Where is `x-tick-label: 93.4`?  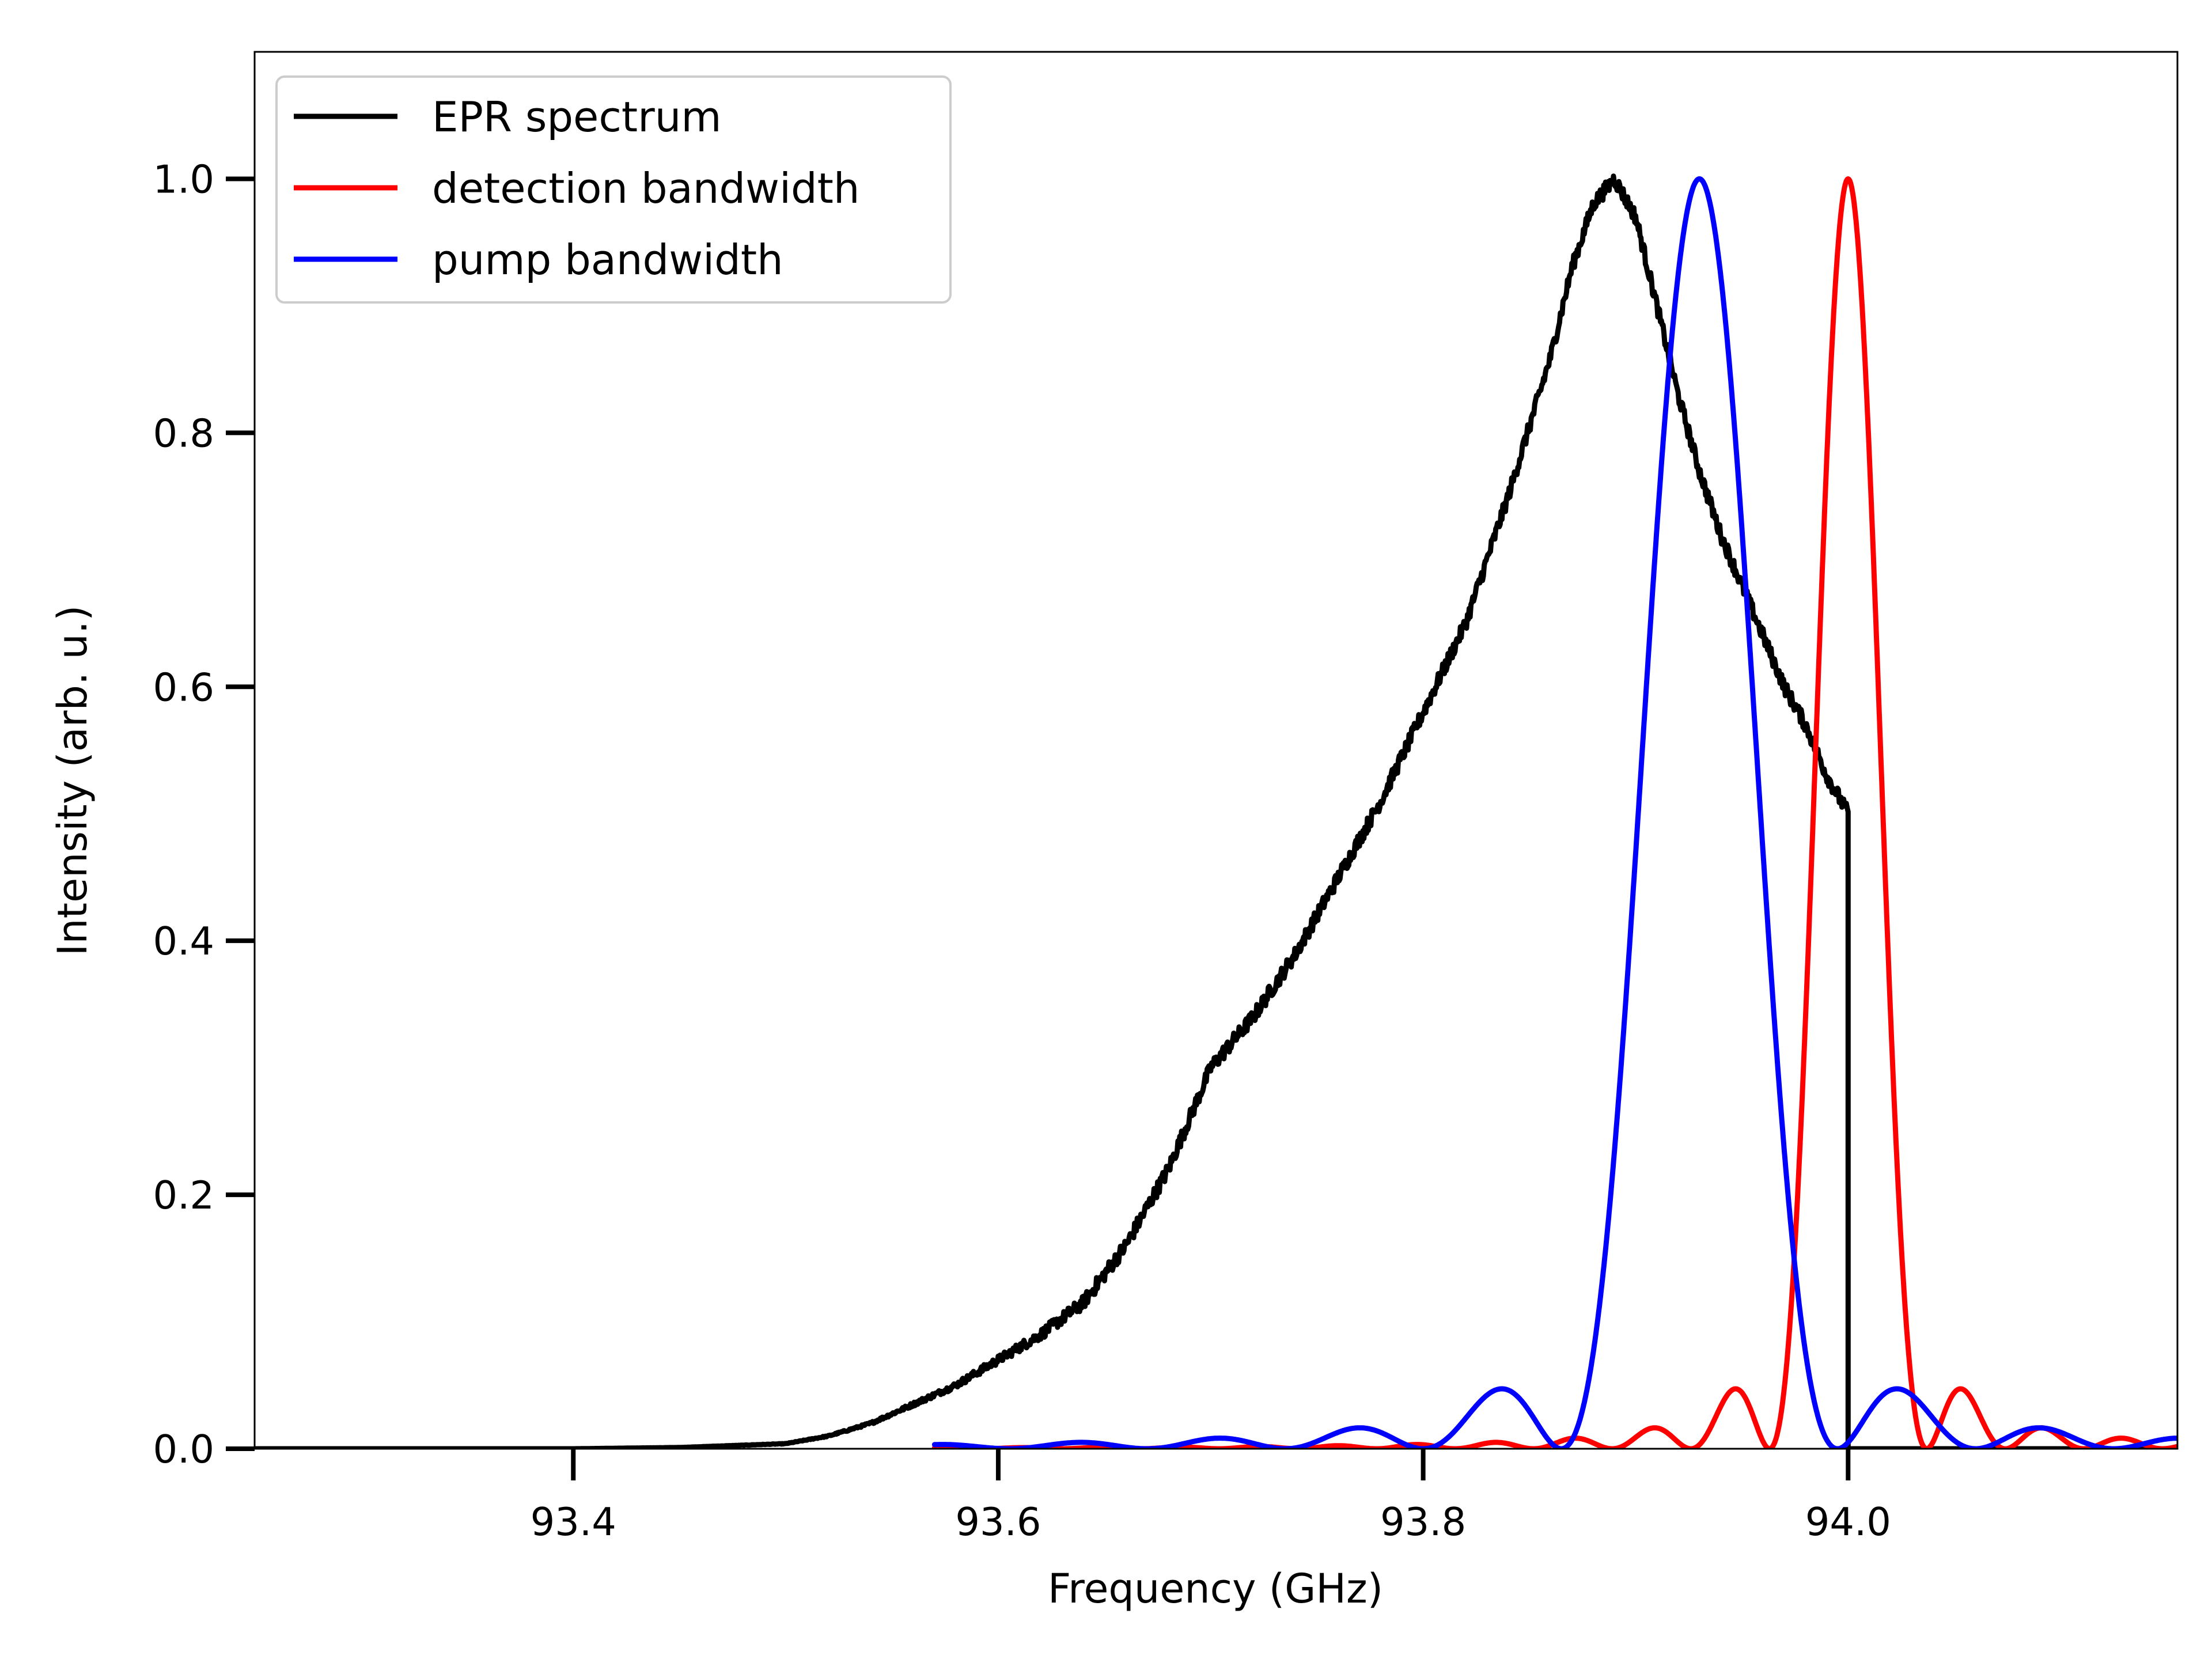 x-tick-label: 93.4 is located at coordinates (573, 1521).